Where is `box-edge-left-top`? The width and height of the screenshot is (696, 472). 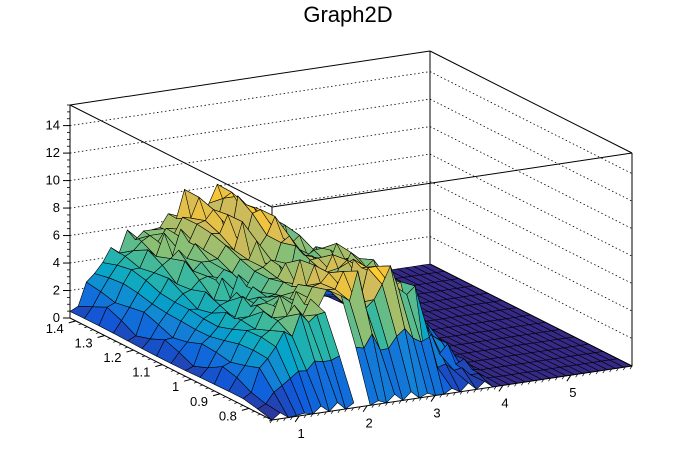
box-edge-left-top is located at coordinates (171, 156).